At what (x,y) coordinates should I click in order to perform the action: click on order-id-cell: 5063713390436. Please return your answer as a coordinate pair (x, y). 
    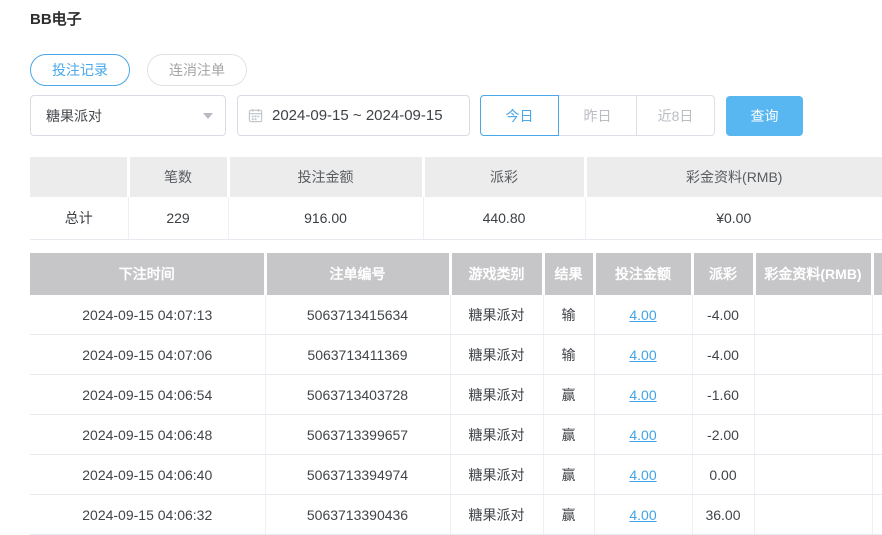
    Looking at the image, I should click on (358, 514).